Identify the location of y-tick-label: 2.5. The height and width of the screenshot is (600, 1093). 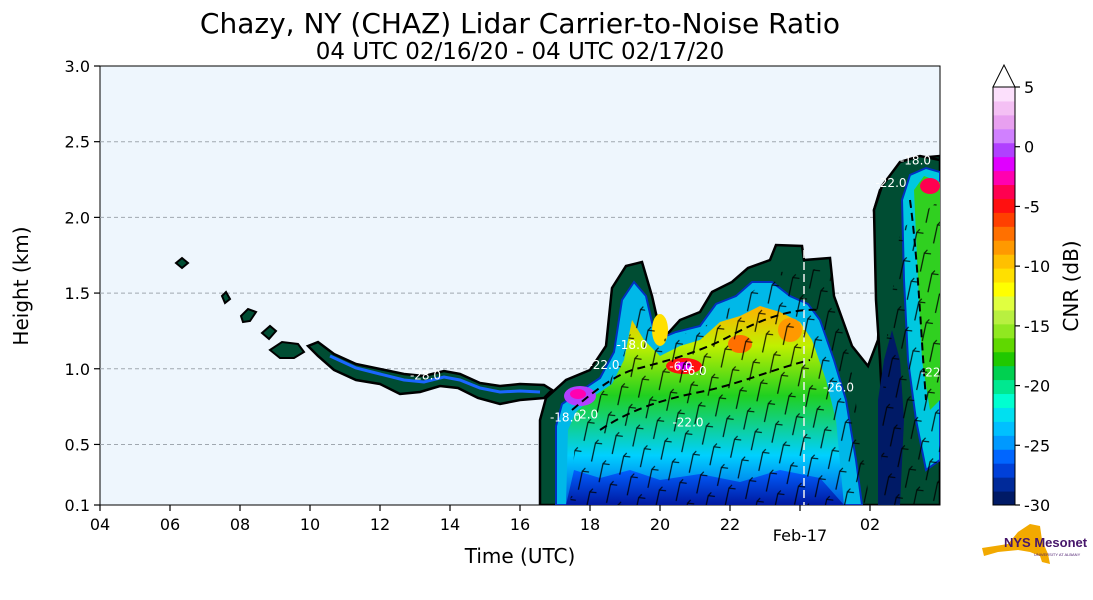
(77, 142).